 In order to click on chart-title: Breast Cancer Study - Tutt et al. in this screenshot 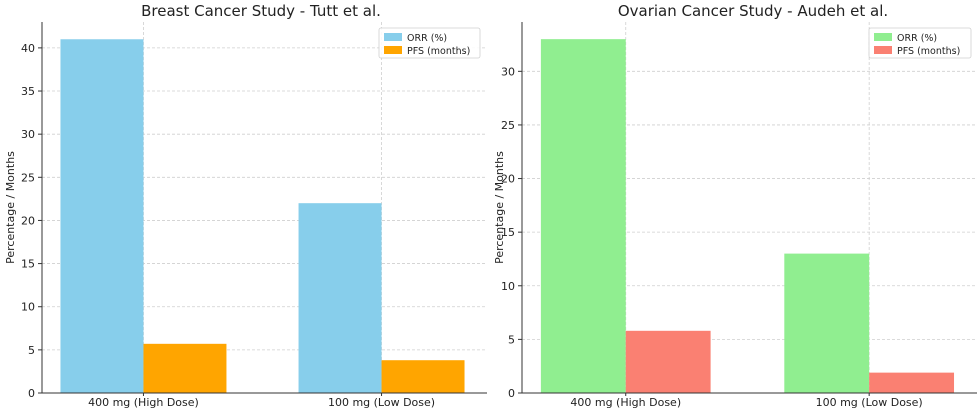, I will do `click(261, 11)`.